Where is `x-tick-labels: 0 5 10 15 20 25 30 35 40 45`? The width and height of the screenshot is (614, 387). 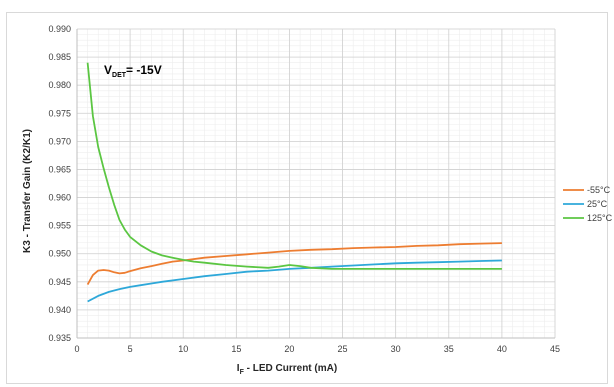 x-tick-labels: 0 5 10 15 20 25 30 35 40 45 is located at coordinates (317, 349).